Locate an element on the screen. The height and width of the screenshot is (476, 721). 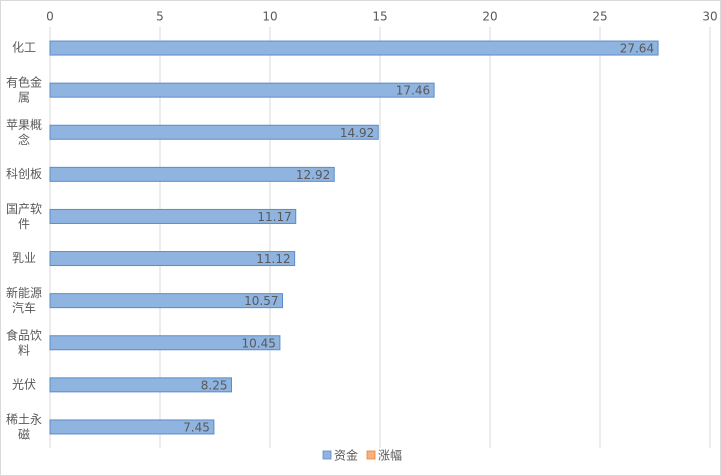
y-tick-label: 国产软件 is located at coordinates (24, 215).